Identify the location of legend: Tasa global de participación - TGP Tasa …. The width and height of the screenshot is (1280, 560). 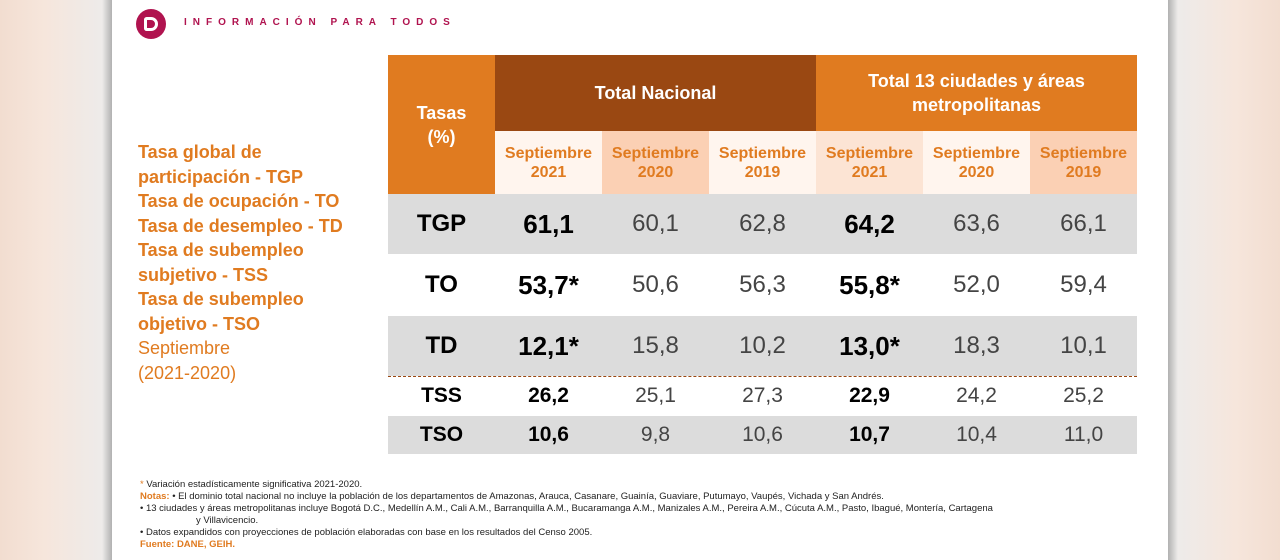
(263, 262).